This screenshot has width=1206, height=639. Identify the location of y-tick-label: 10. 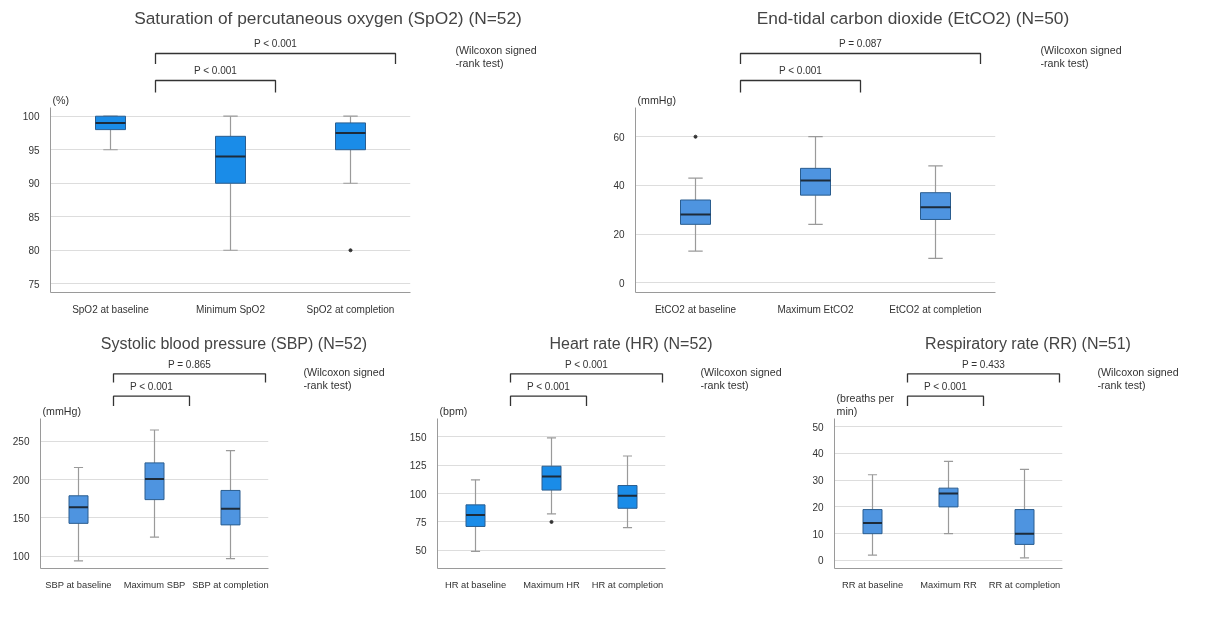
(818, 534).